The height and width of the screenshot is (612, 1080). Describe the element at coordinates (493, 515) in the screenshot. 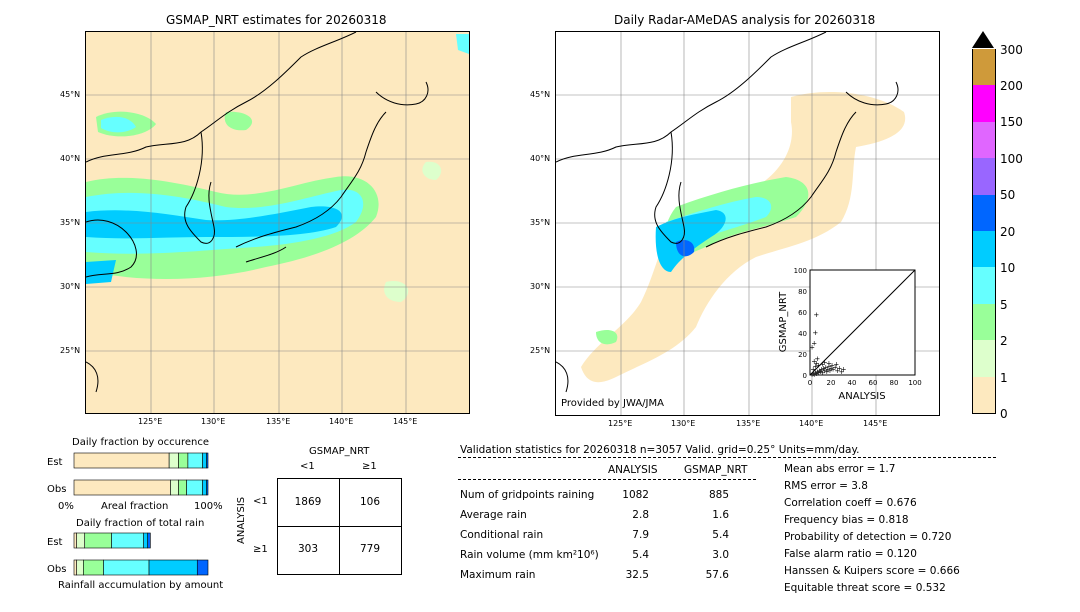

I see `validation-row-label: Average rain` at that location.